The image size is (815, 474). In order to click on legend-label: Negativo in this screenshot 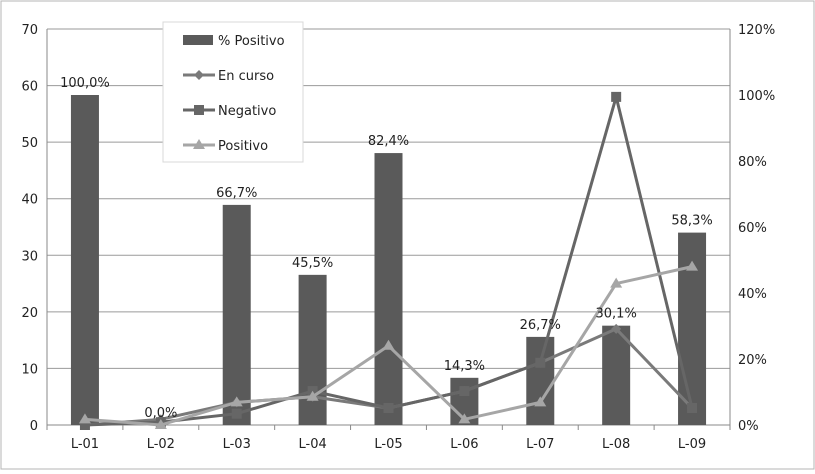, I will do `click(247, 111)`.